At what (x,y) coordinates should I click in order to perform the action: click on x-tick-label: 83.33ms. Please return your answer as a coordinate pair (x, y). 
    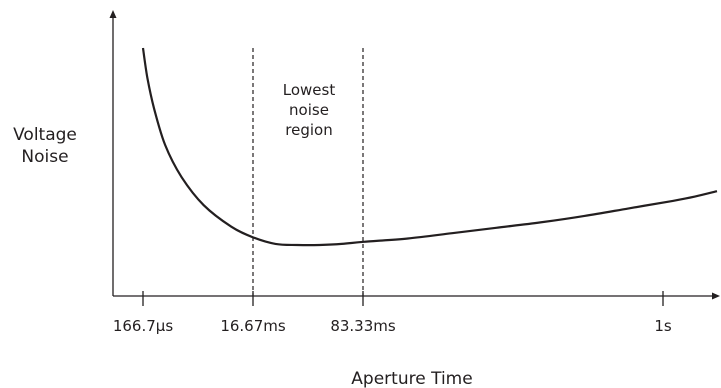
    Looking at the image, I should click on (363, 326).